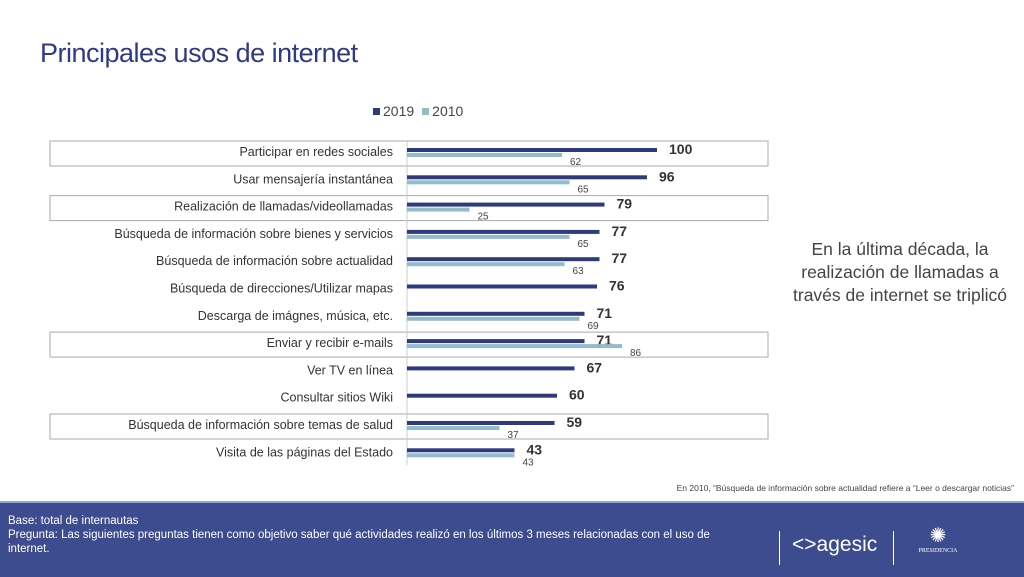 This screenshot has height=577, width=1024. What do you see at coordinates (625, 204) in the screenshot?
I see `value-label-2019: 79` at bounding box center [625, 204].